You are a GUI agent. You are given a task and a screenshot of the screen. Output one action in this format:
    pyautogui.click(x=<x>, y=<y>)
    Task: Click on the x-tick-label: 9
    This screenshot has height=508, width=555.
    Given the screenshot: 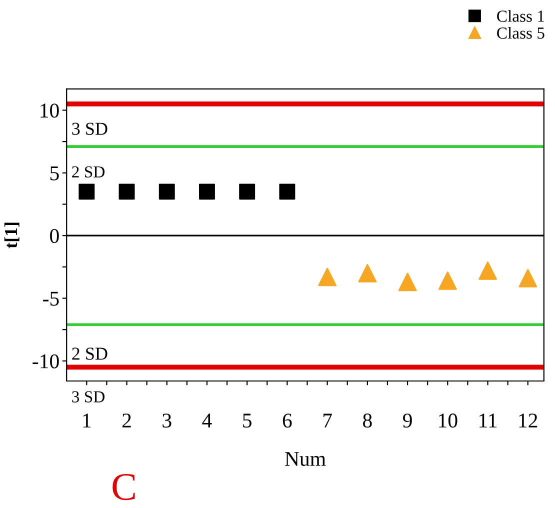 What is the action you would take?
    pyautogui.click(x=407, y=421)
    